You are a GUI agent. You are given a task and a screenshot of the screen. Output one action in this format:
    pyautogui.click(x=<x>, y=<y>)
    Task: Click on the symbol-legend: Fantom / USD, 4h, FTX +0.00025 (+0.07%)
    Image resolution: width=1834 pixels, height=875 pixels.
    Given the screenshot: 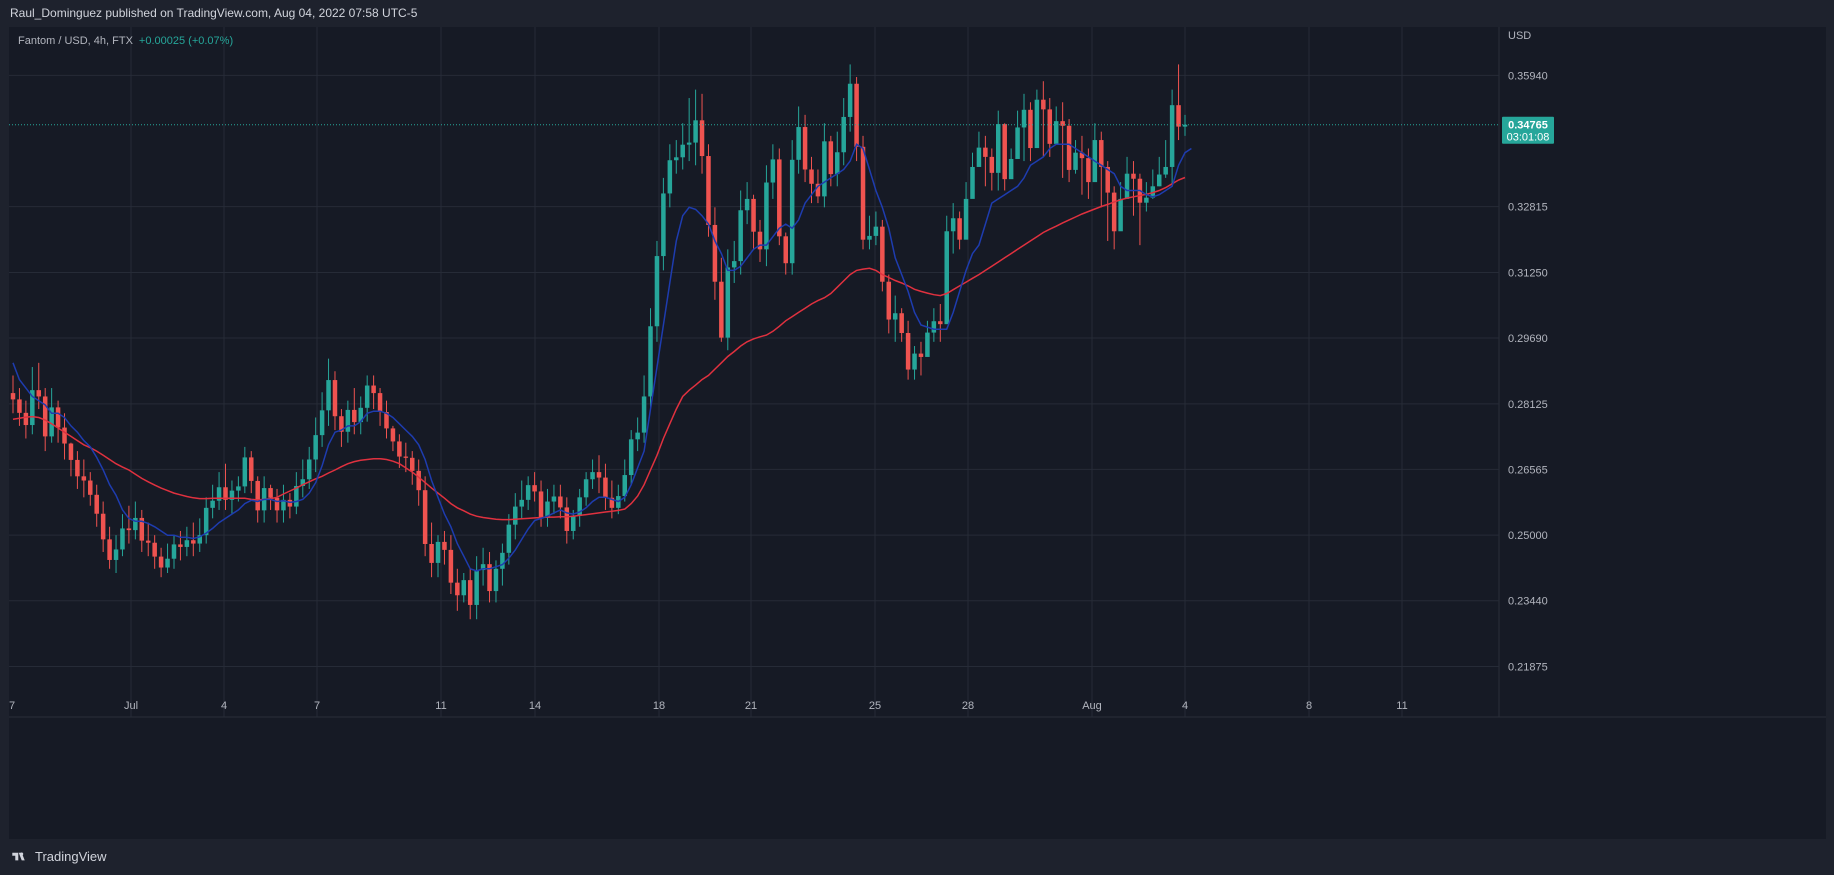 What is the action you would take?
    pyautogui.click(x=125, y=41)
    